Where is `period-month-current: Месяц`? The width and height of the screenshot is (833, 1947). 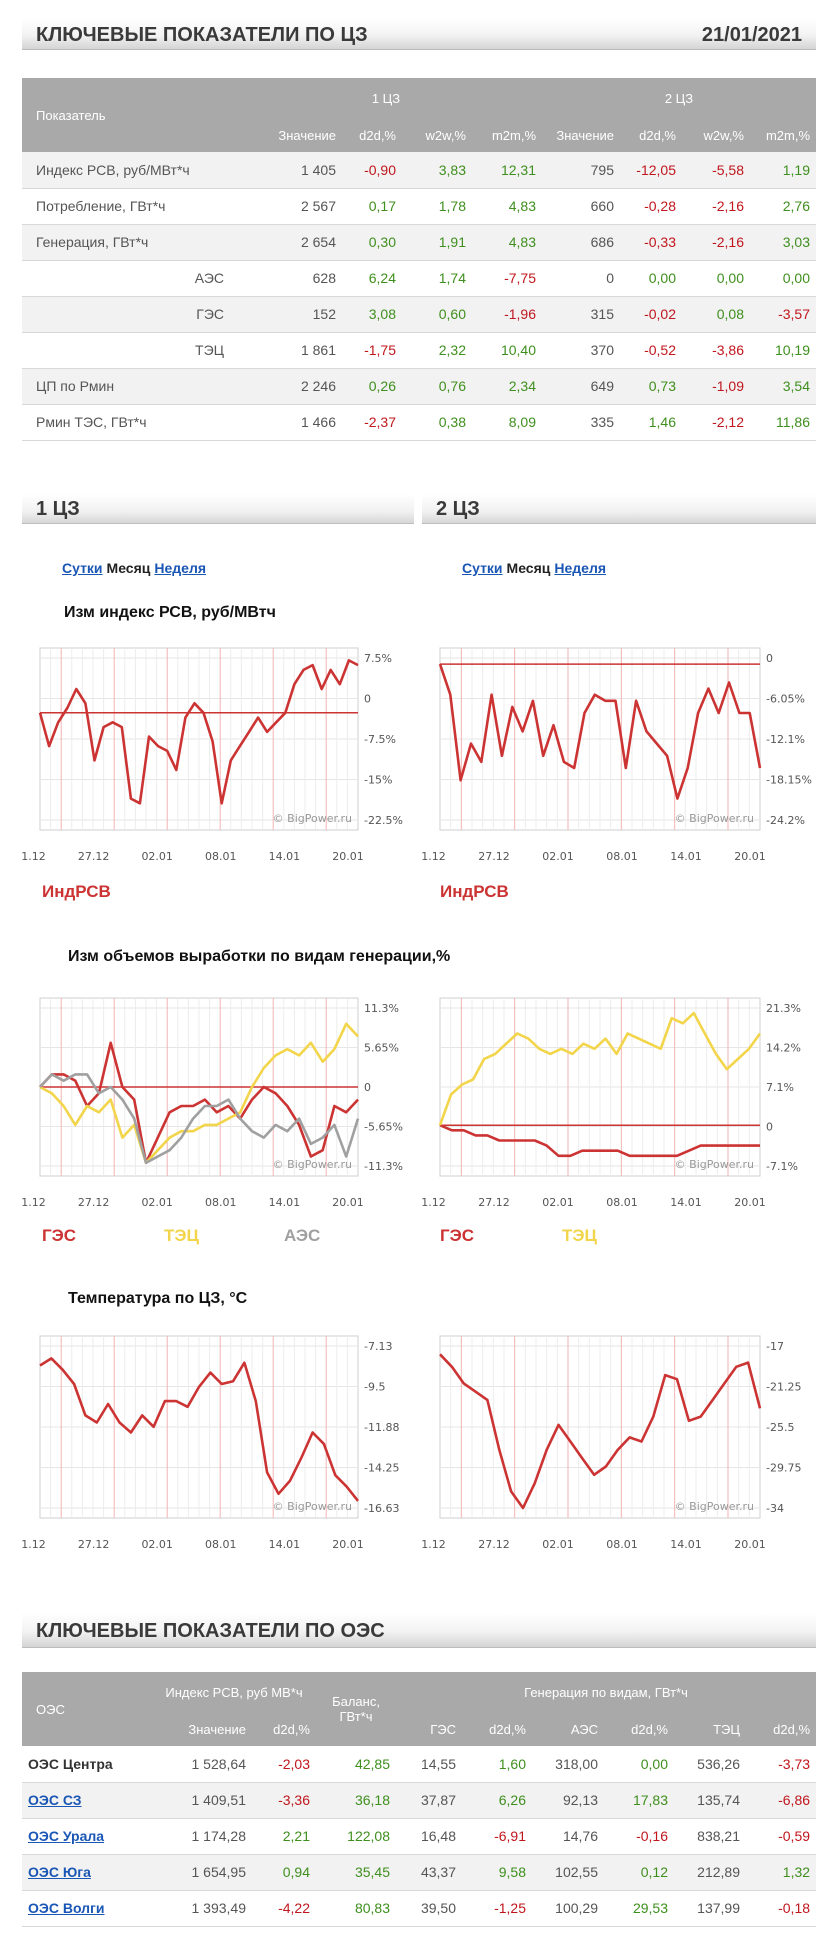 period-month-current: Месяц is located at coordinates (528, 568).